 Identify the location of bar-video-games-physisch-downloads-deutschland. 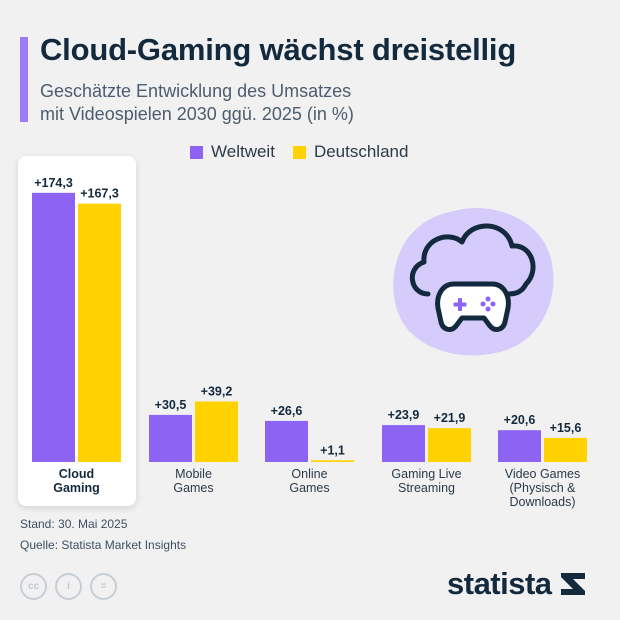
(565, 449).